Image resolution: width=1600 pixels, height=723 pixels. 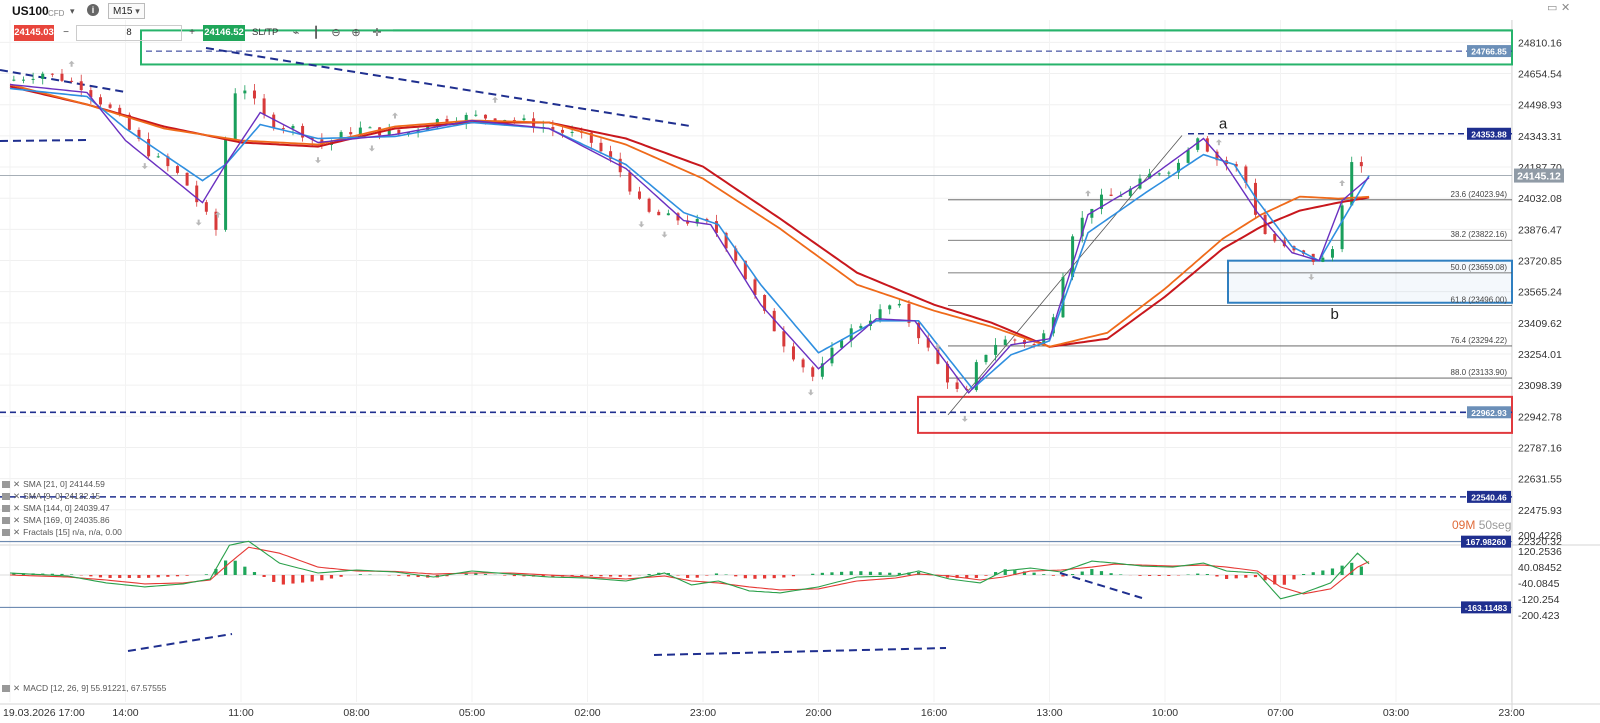 What do you see at coordinates (1049, 713) in the screenshot?
I see `time-tick: 13:00` at bounding box center [1049, 713].